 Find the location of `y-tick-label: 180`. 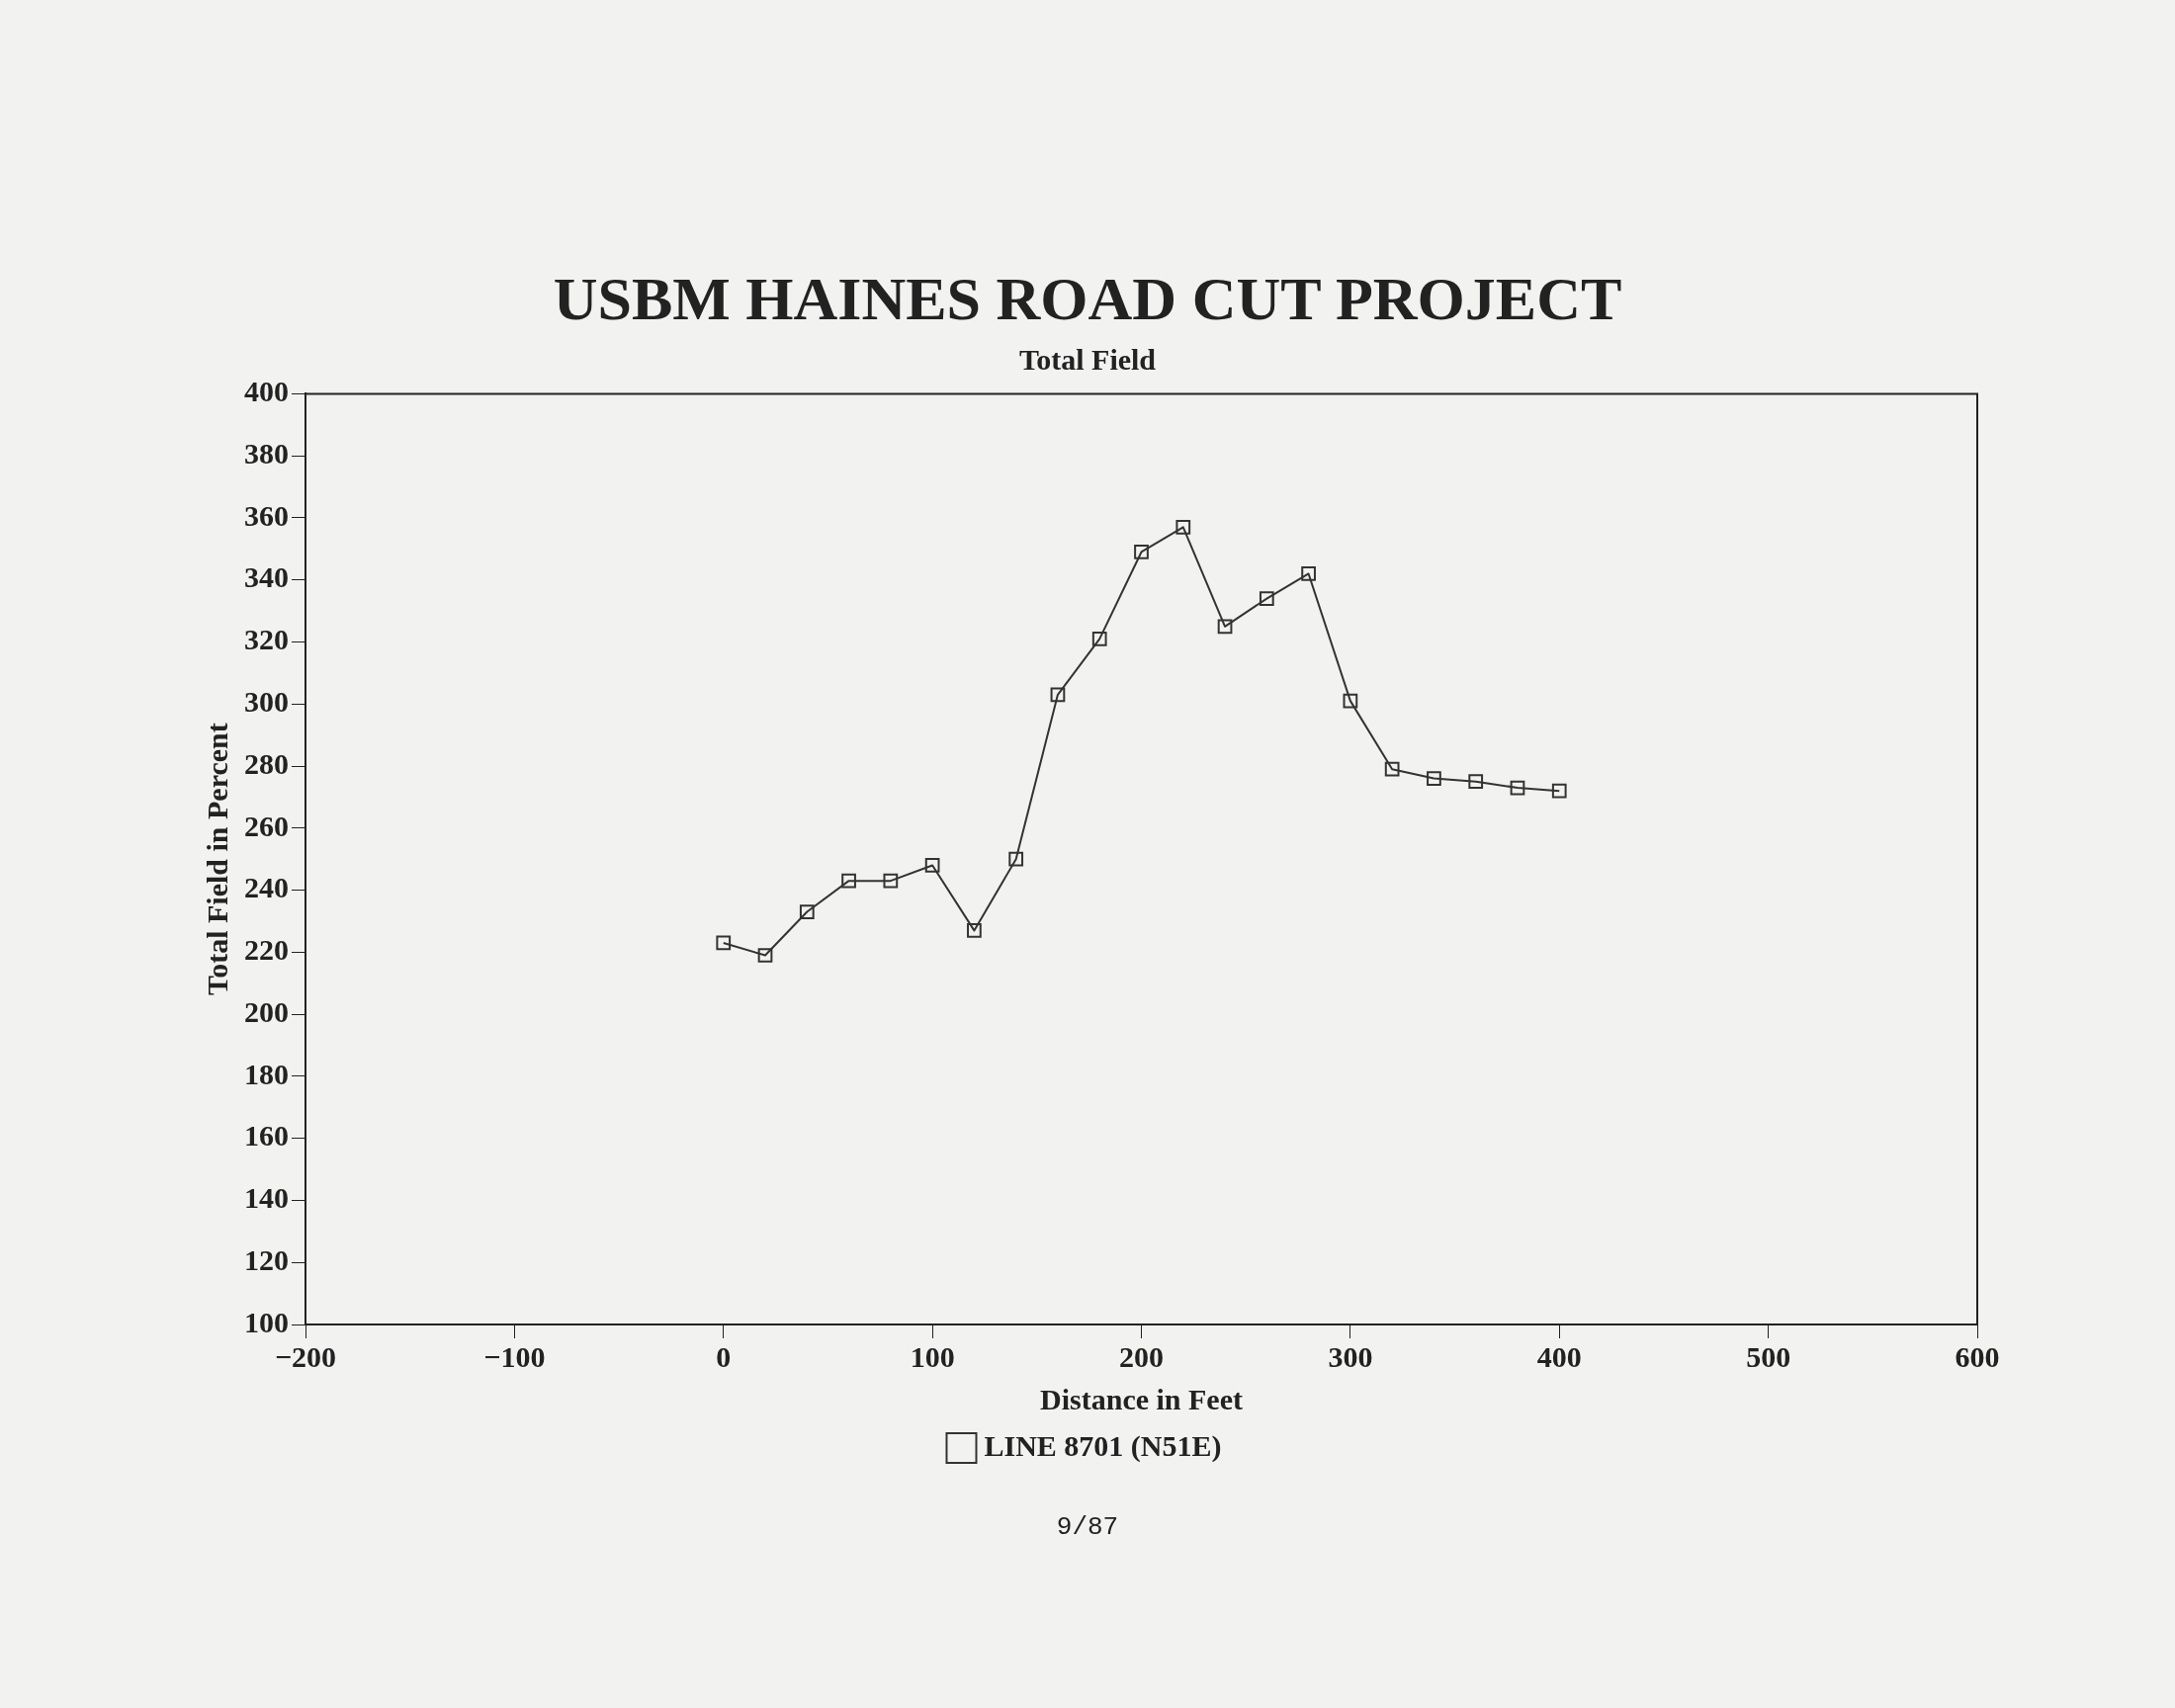

y-tick-label: 180 is located at coordinates (267, 1073).